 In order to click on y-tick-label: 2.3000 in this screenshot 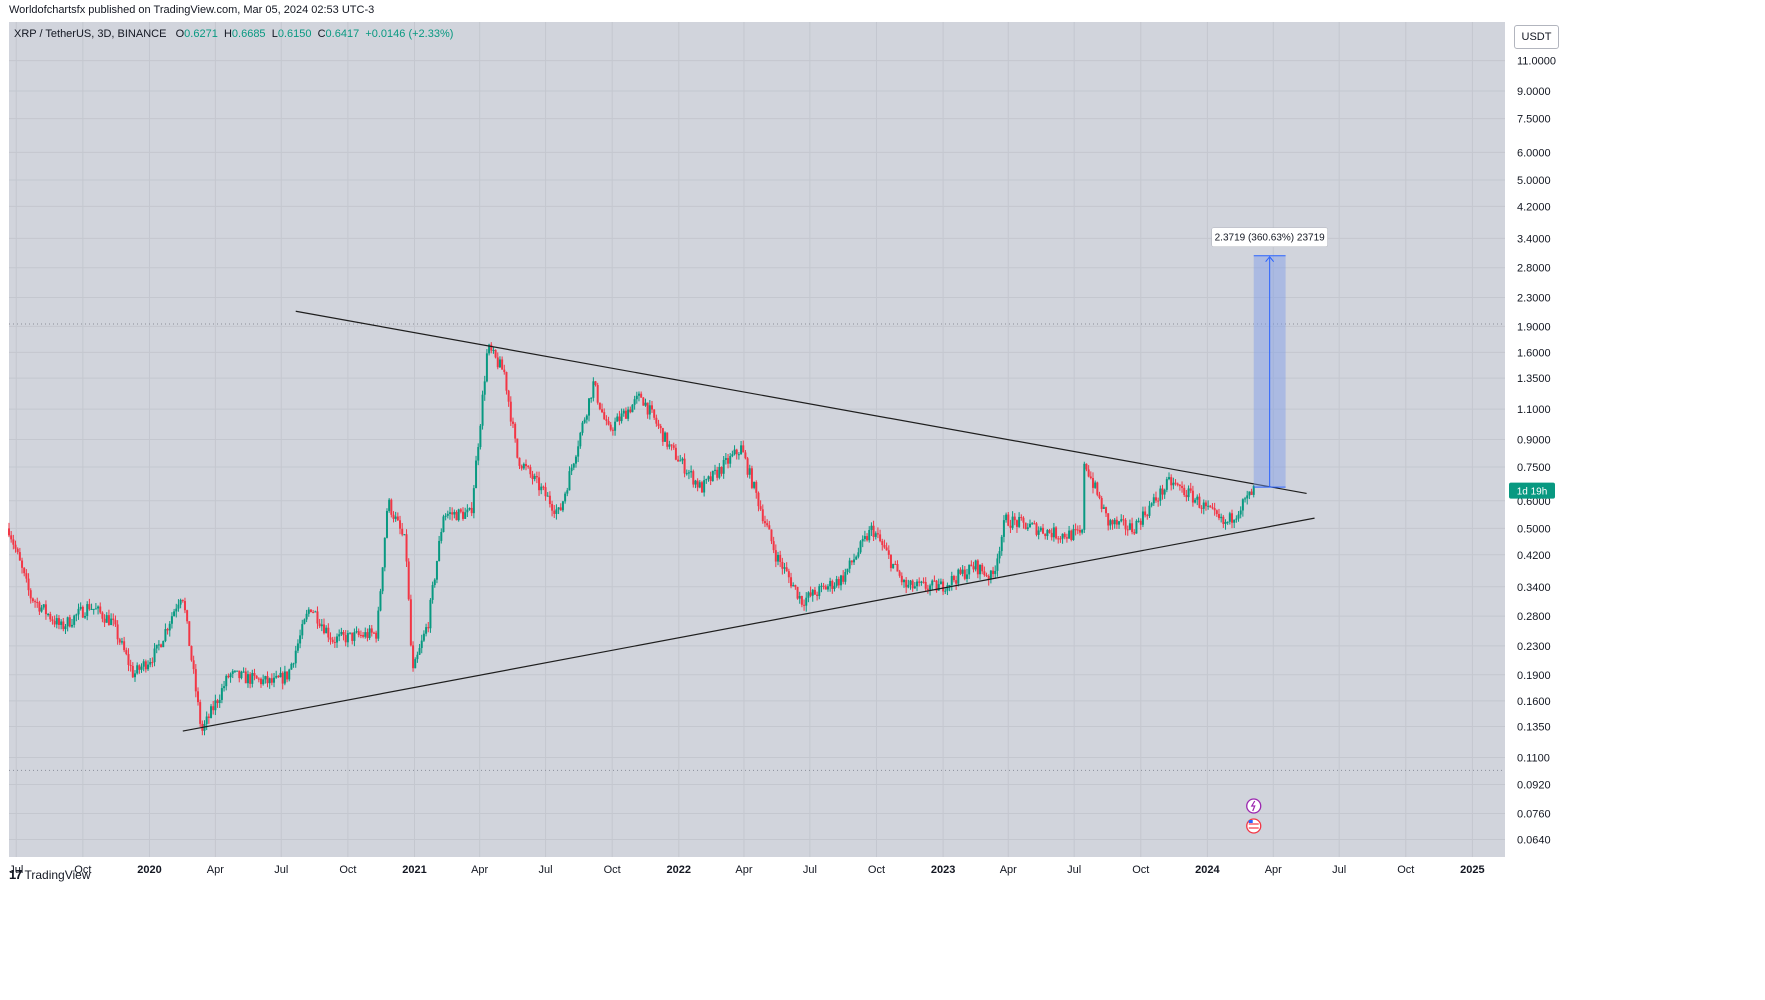, I will do `click(1534, 298)`.